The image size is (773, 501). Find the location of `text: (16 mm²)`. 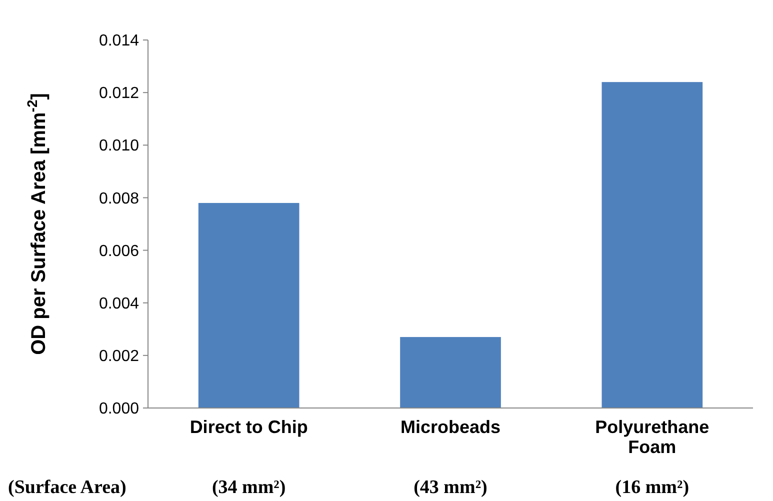

text: (16 mm²) is located at coordinates (652, 487).